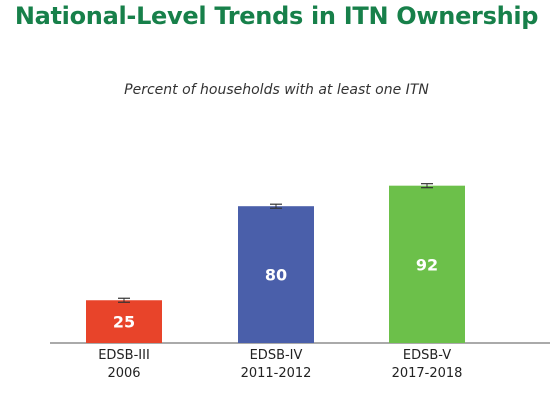  I want to click on data-label-2: 92, so click(427, 264).